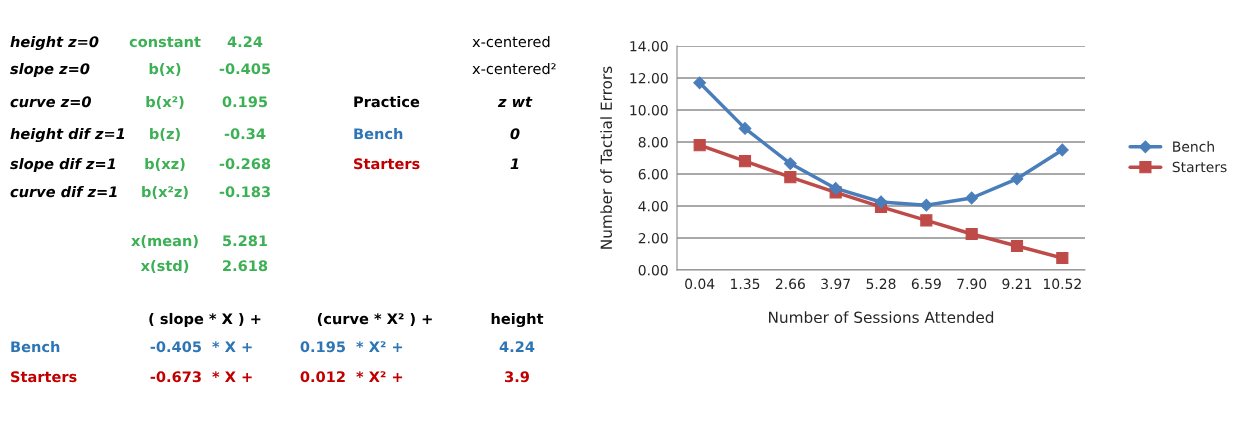 This screenshot has height=425, width=1241. What do you see at coordinates (165, 102) in the screenshot?
I see `text: b(x²)` at bounding box center [165, 102].